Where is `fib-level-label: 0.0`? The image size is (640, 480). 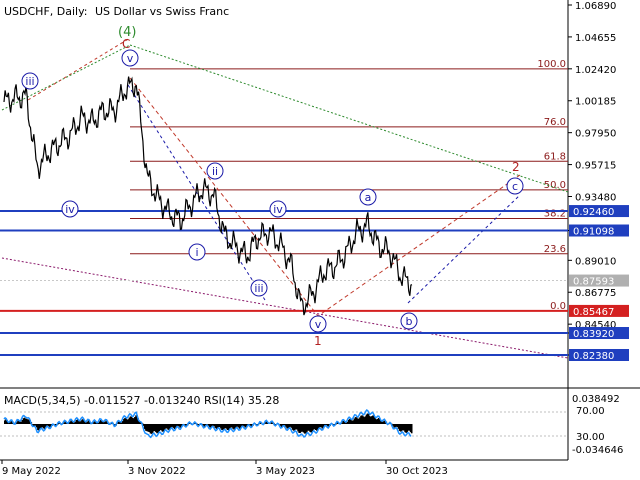
fib-level-label: 0.0 is located at coordinates (558, 306).